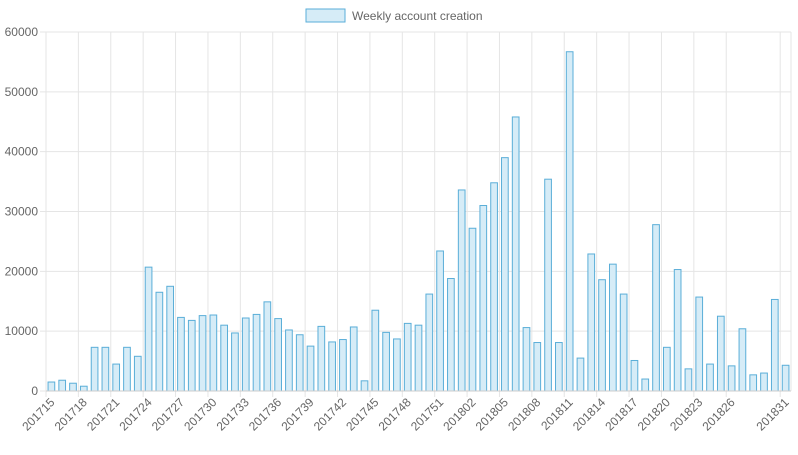  What do you see at coordinates (38, 414) in the screenshot?
I see `x-tick-label: 201715` at bounding box center [38, 414].